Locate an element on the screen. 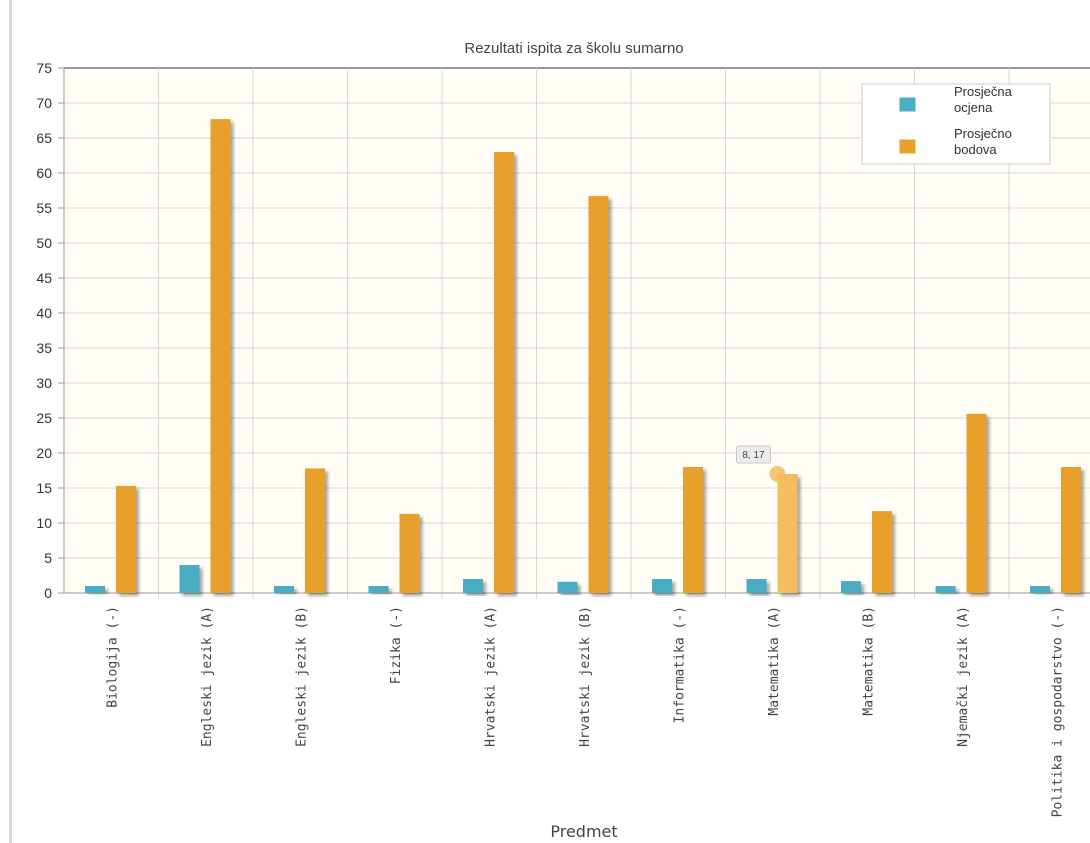 This screenshot has width=1090, height=843. y-tick-label: 60 is located at coordinates (44, 173).